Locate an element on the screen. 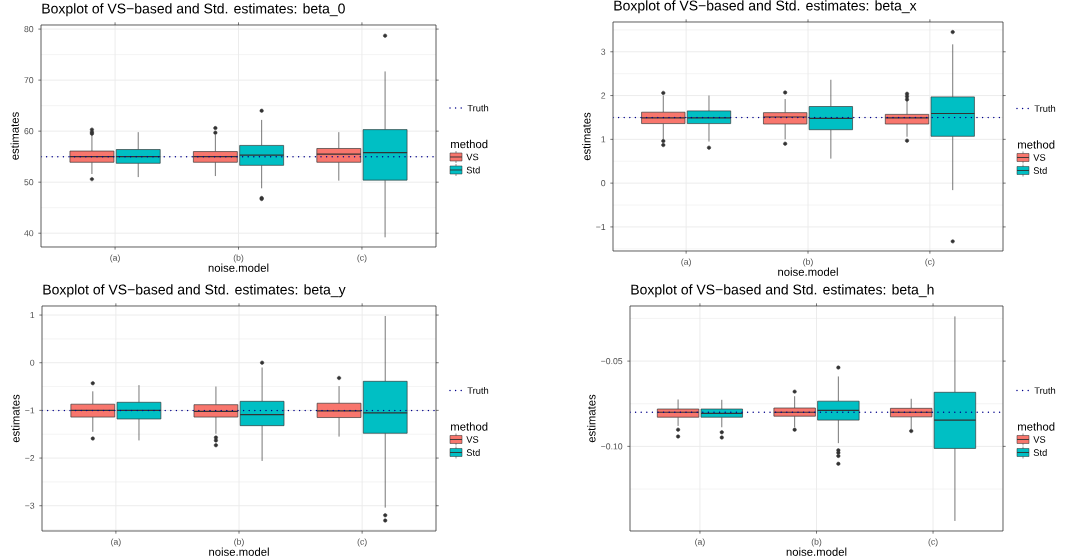  y-tick-label: 40 is located at coordinates (29, 233).